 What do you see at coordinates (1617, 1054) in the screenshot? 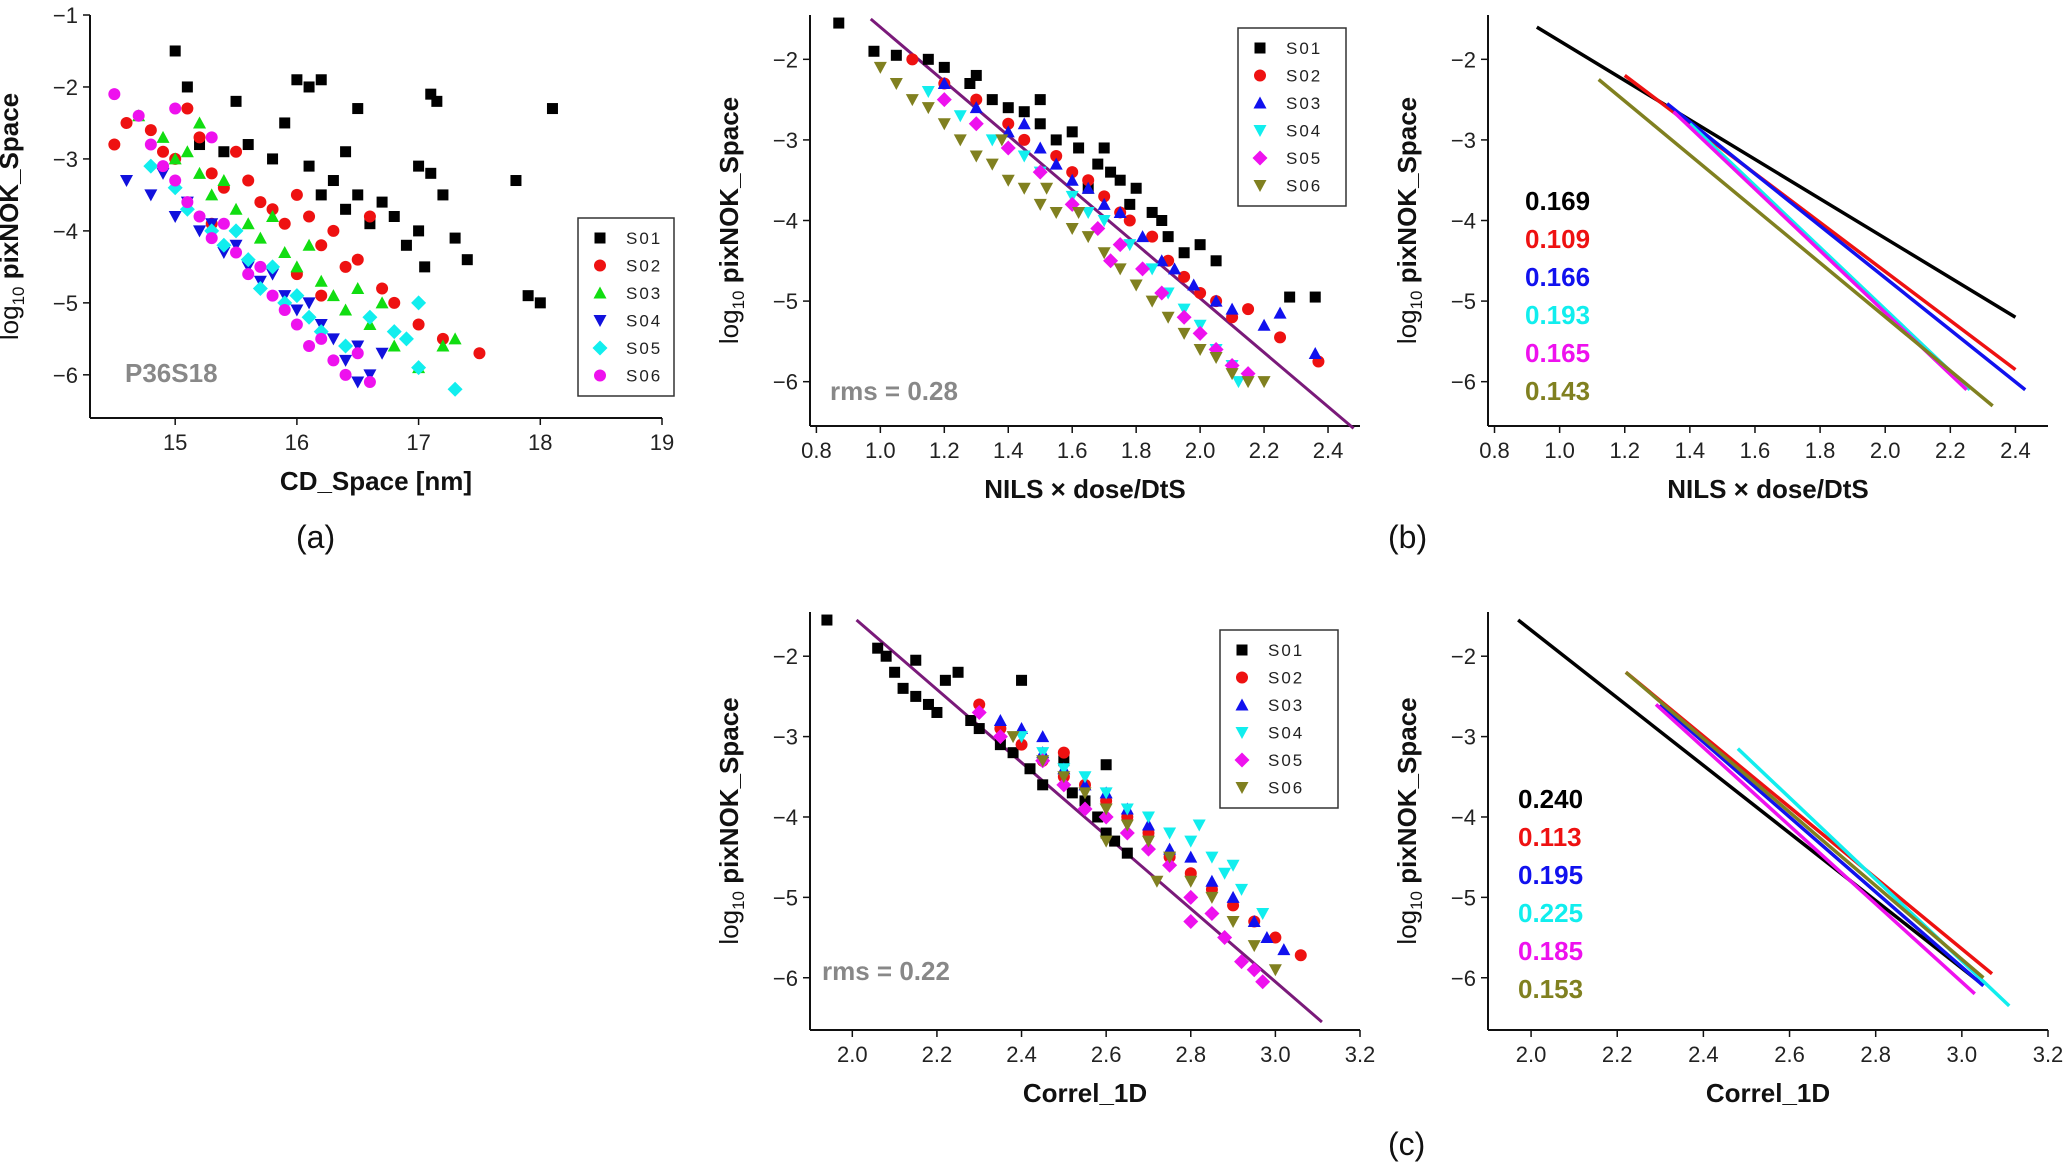
I see `x-tick-label: 2.2` at bounding box center [1617, 1054].